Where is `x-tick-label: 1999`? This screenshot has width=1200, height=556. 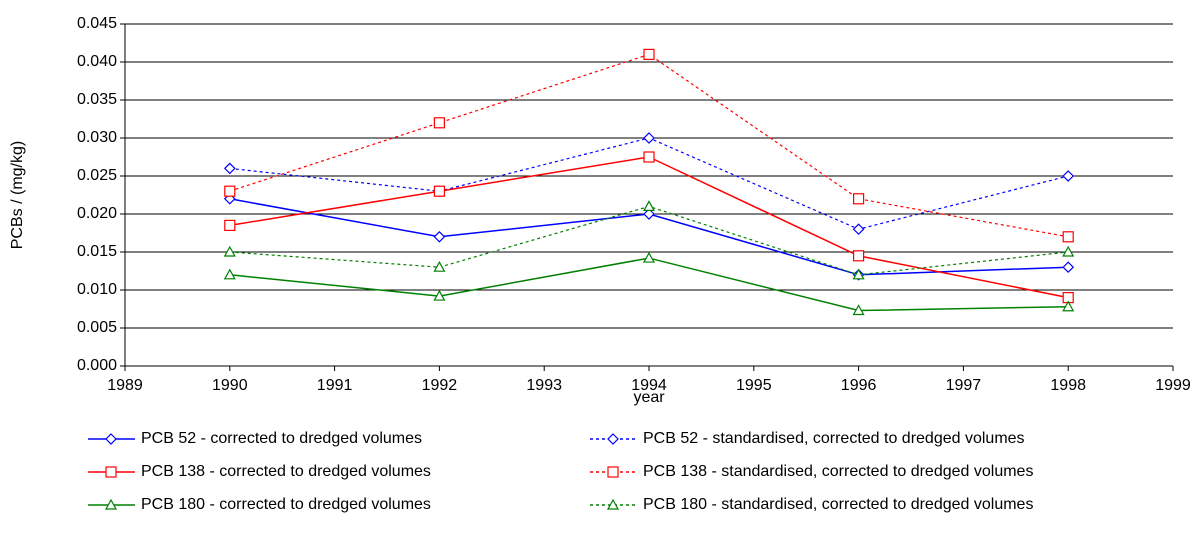
x-tick-label: 1999 is located at coordinates (1173, 385).